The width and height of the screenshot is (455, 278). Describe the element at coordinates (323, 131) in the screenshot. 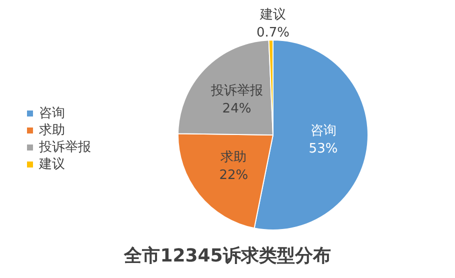

I see `slice-label: 咨询` at that location.